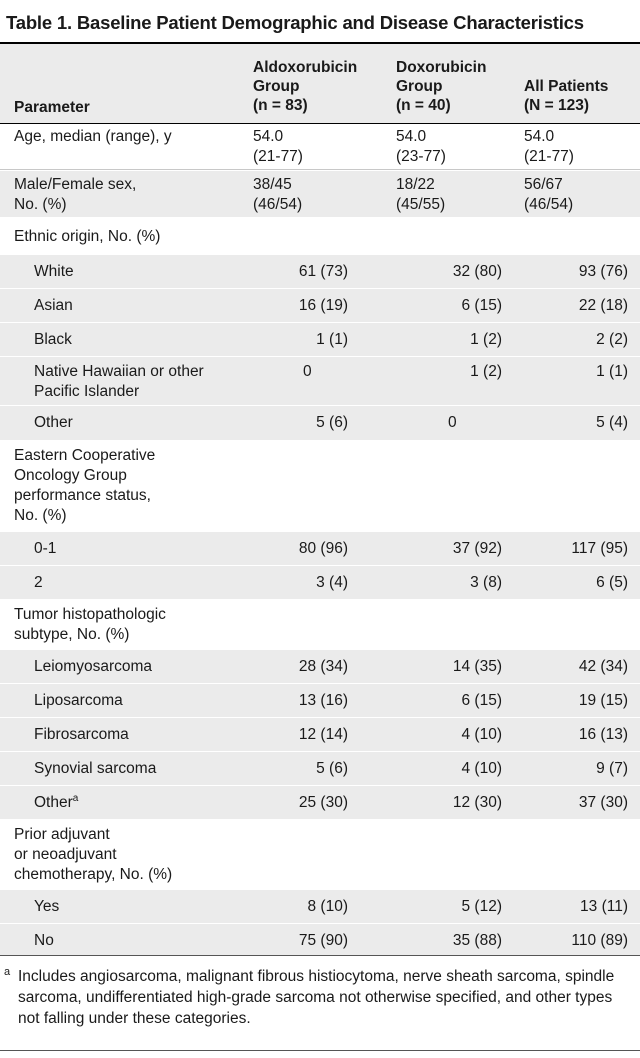 Image resolution: width=640 pixels, height=1058 pixels. What do you see at coordinates (477, 548) in the screenshot?
I see `cell-doxorubicin: 37 (92)` at bounding box center [477, 548].